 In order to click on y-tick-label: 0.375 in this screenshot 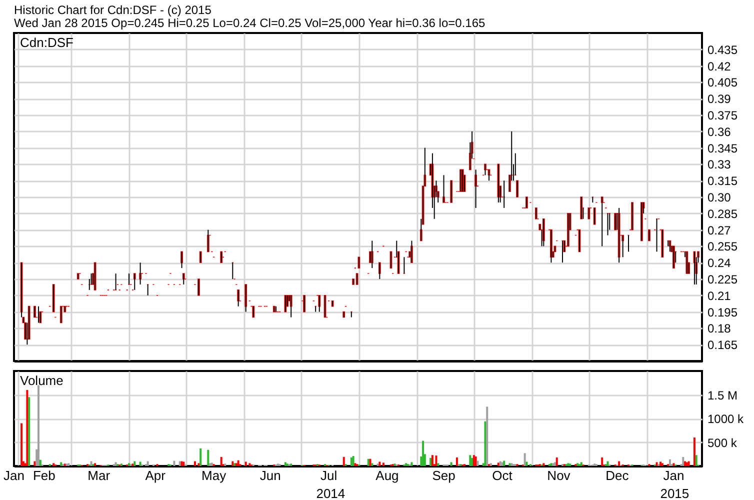, I will do `click(723, 115)`.